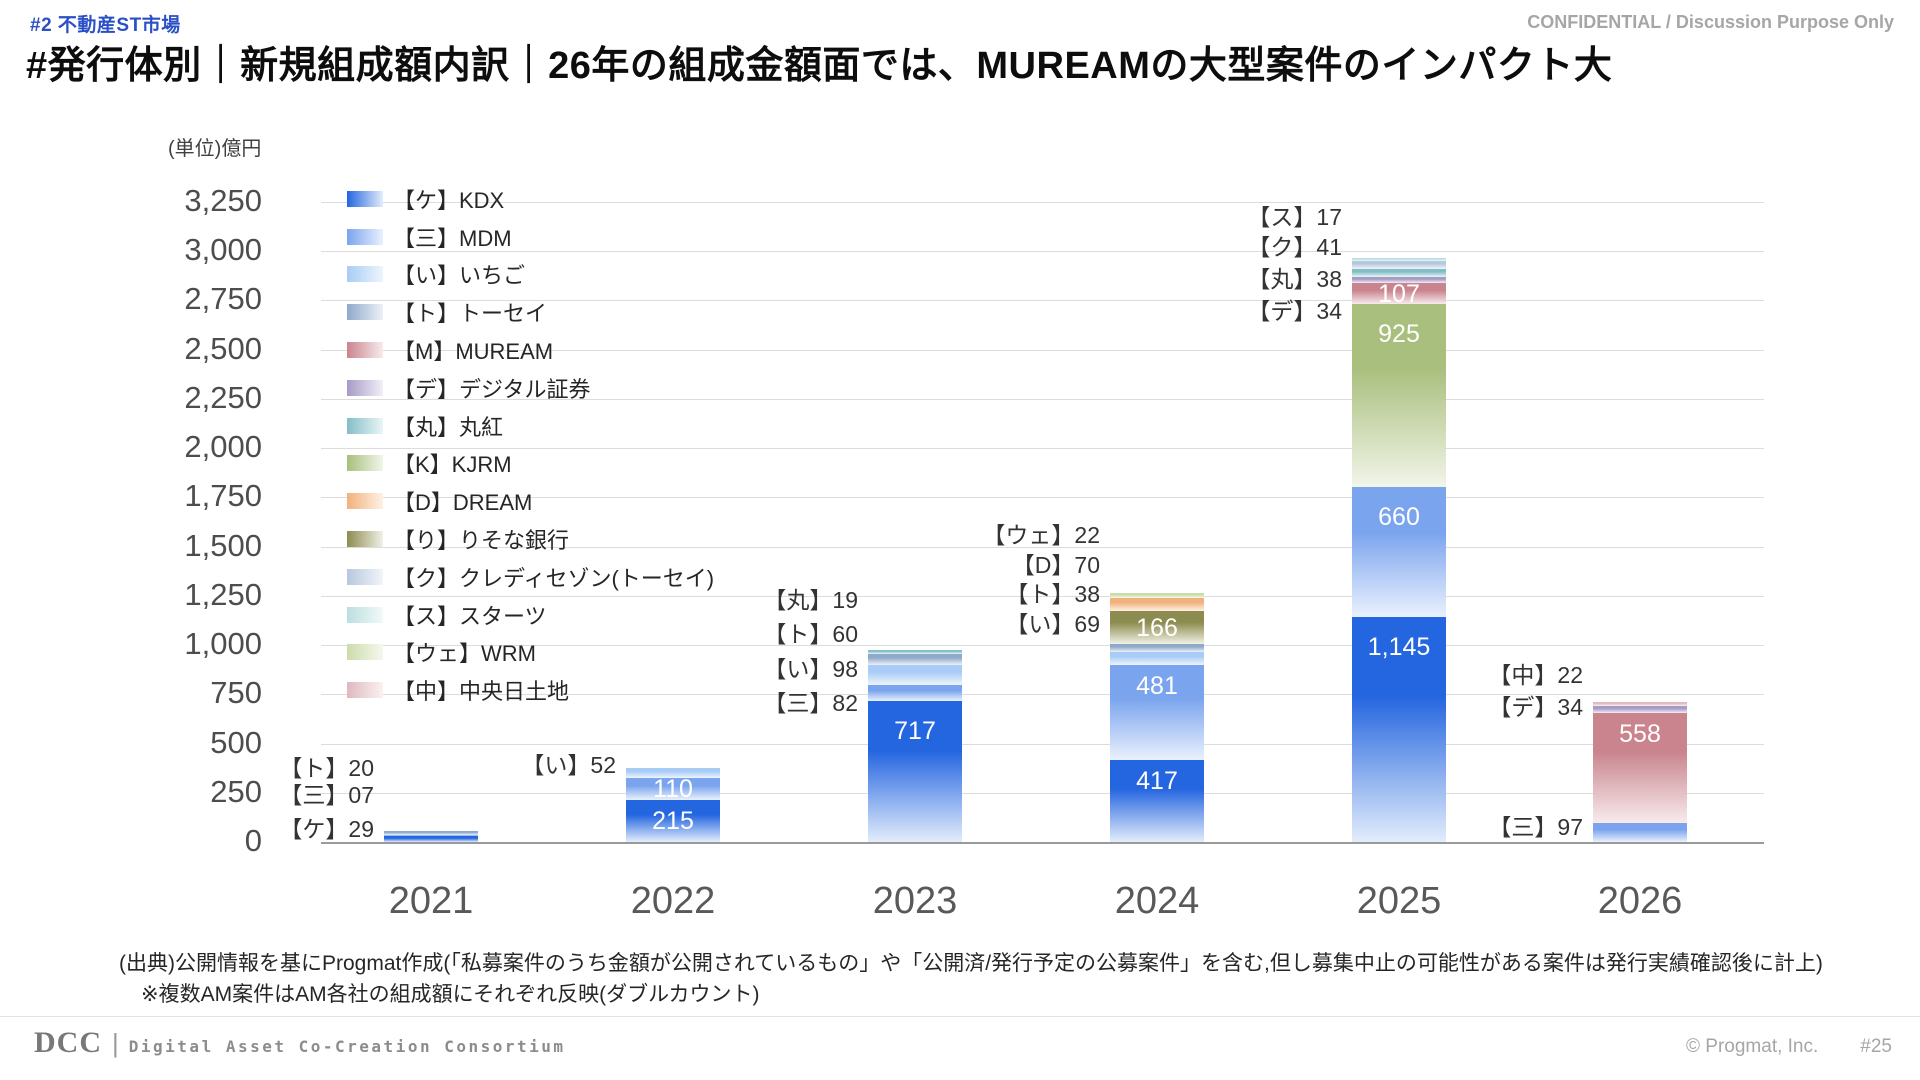 Image resolution: width=1920 pixels, height=1080 pixels. Describe the element at coordinates (1640, 901) in the screenshot. I see `x-axis-label: 2026` at that location.